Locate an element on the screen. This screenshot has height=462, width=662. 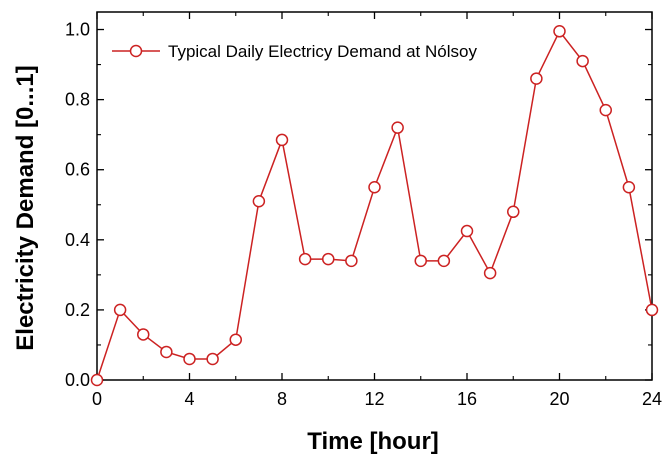
y-tick-label: 0.8 is located at coordinates (77, 100).